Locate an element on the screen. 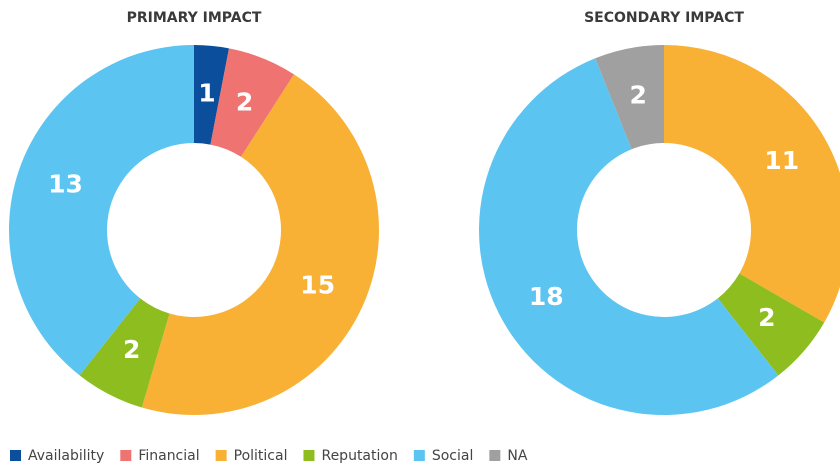 Image resolution: width=840 pixels, height=469 pixels. data-label: 18 is located at coordinates (546, 296).